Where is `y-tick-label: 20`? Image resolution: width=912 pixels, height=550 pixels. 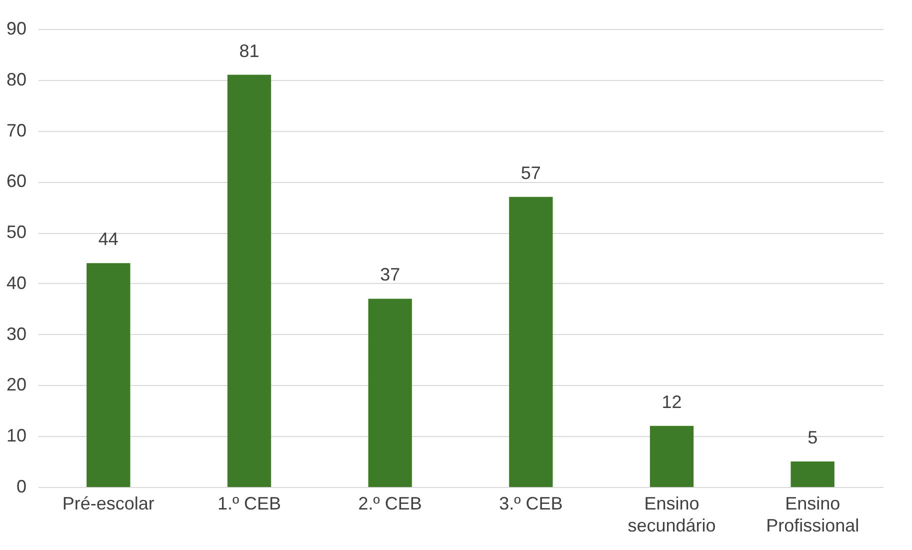 y-tick-label: 20 is located at coordinates (16, 384).